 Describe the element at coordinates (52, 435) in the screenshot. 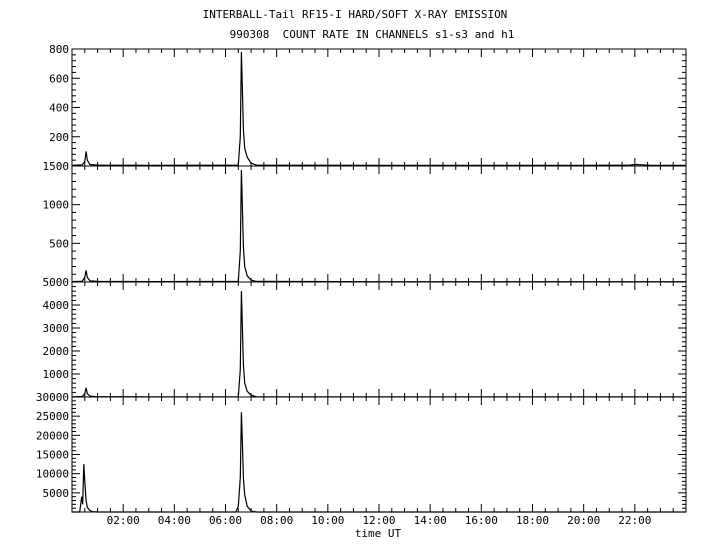

I see `panel-4-y-tick-label: 20000` at that location.